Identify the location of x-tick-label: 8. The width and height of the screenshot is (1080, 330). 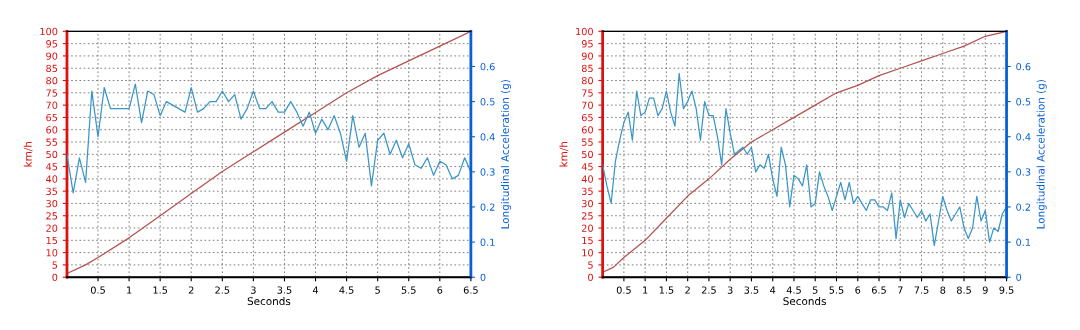
(943, 290).